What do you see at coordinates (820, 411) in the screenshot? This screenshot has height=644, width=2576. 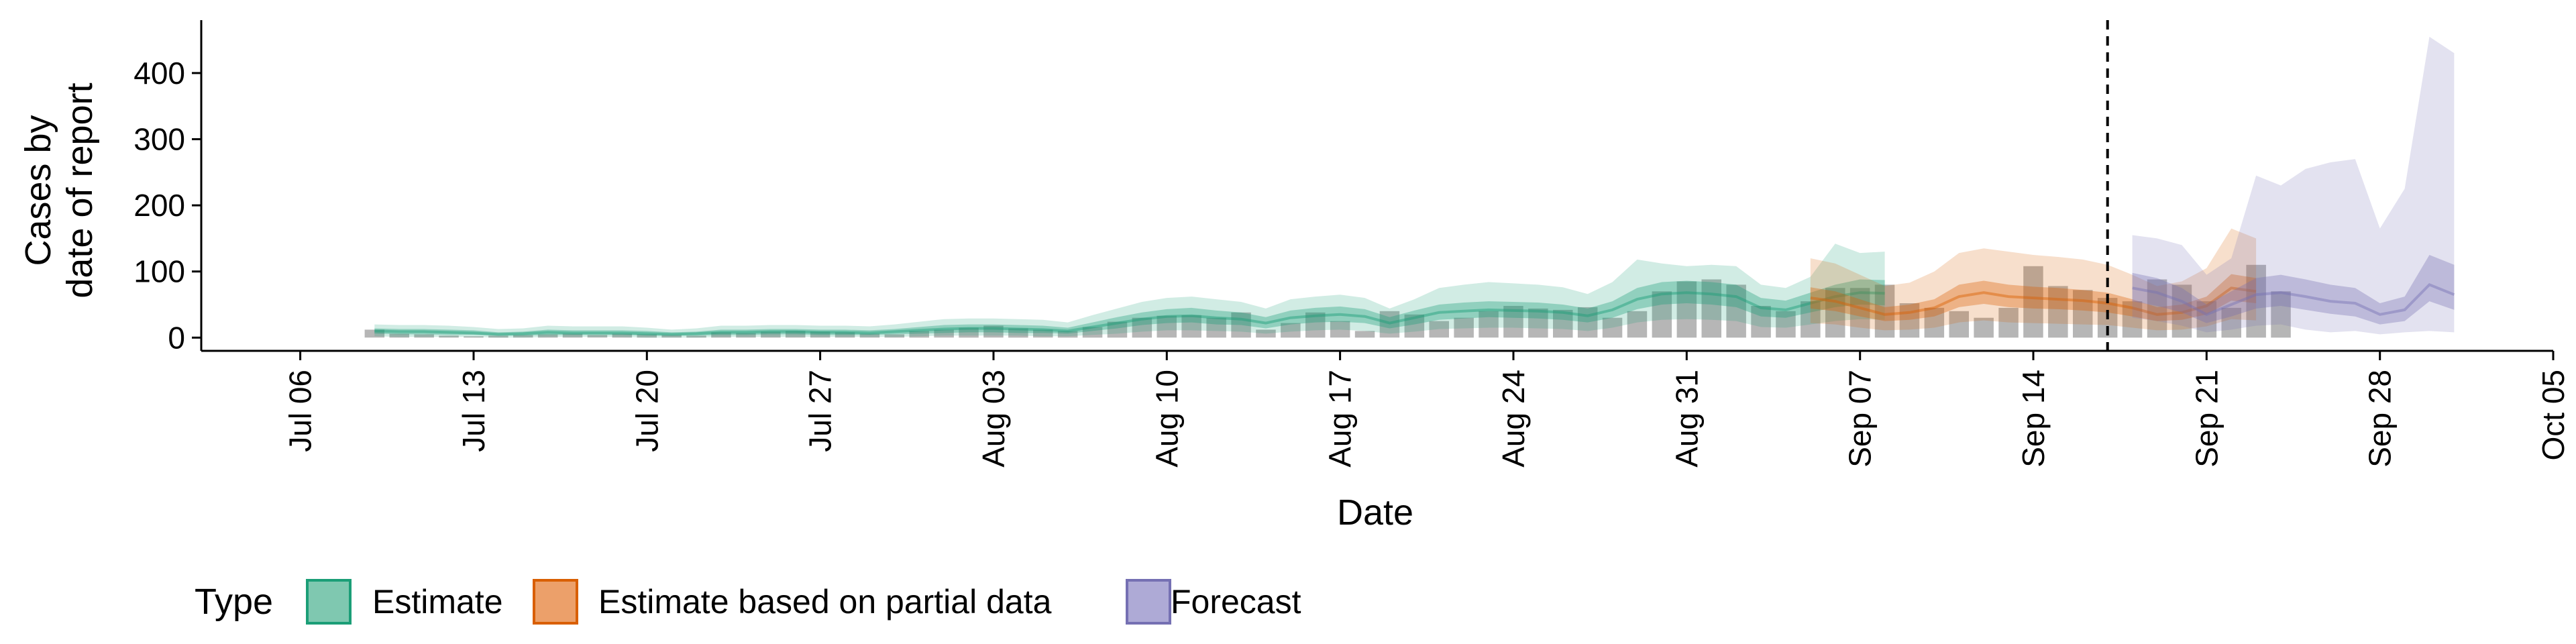 I see `x-tick-label: Jul 27` at bounding box center [820, 411].